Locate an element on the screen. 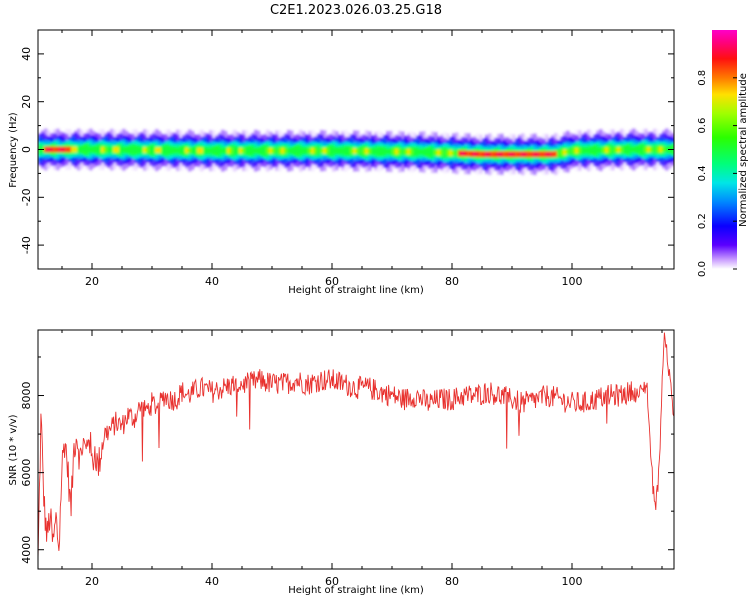  colorbar-tick-label: 0.4 is located at coordinates (702, 173).